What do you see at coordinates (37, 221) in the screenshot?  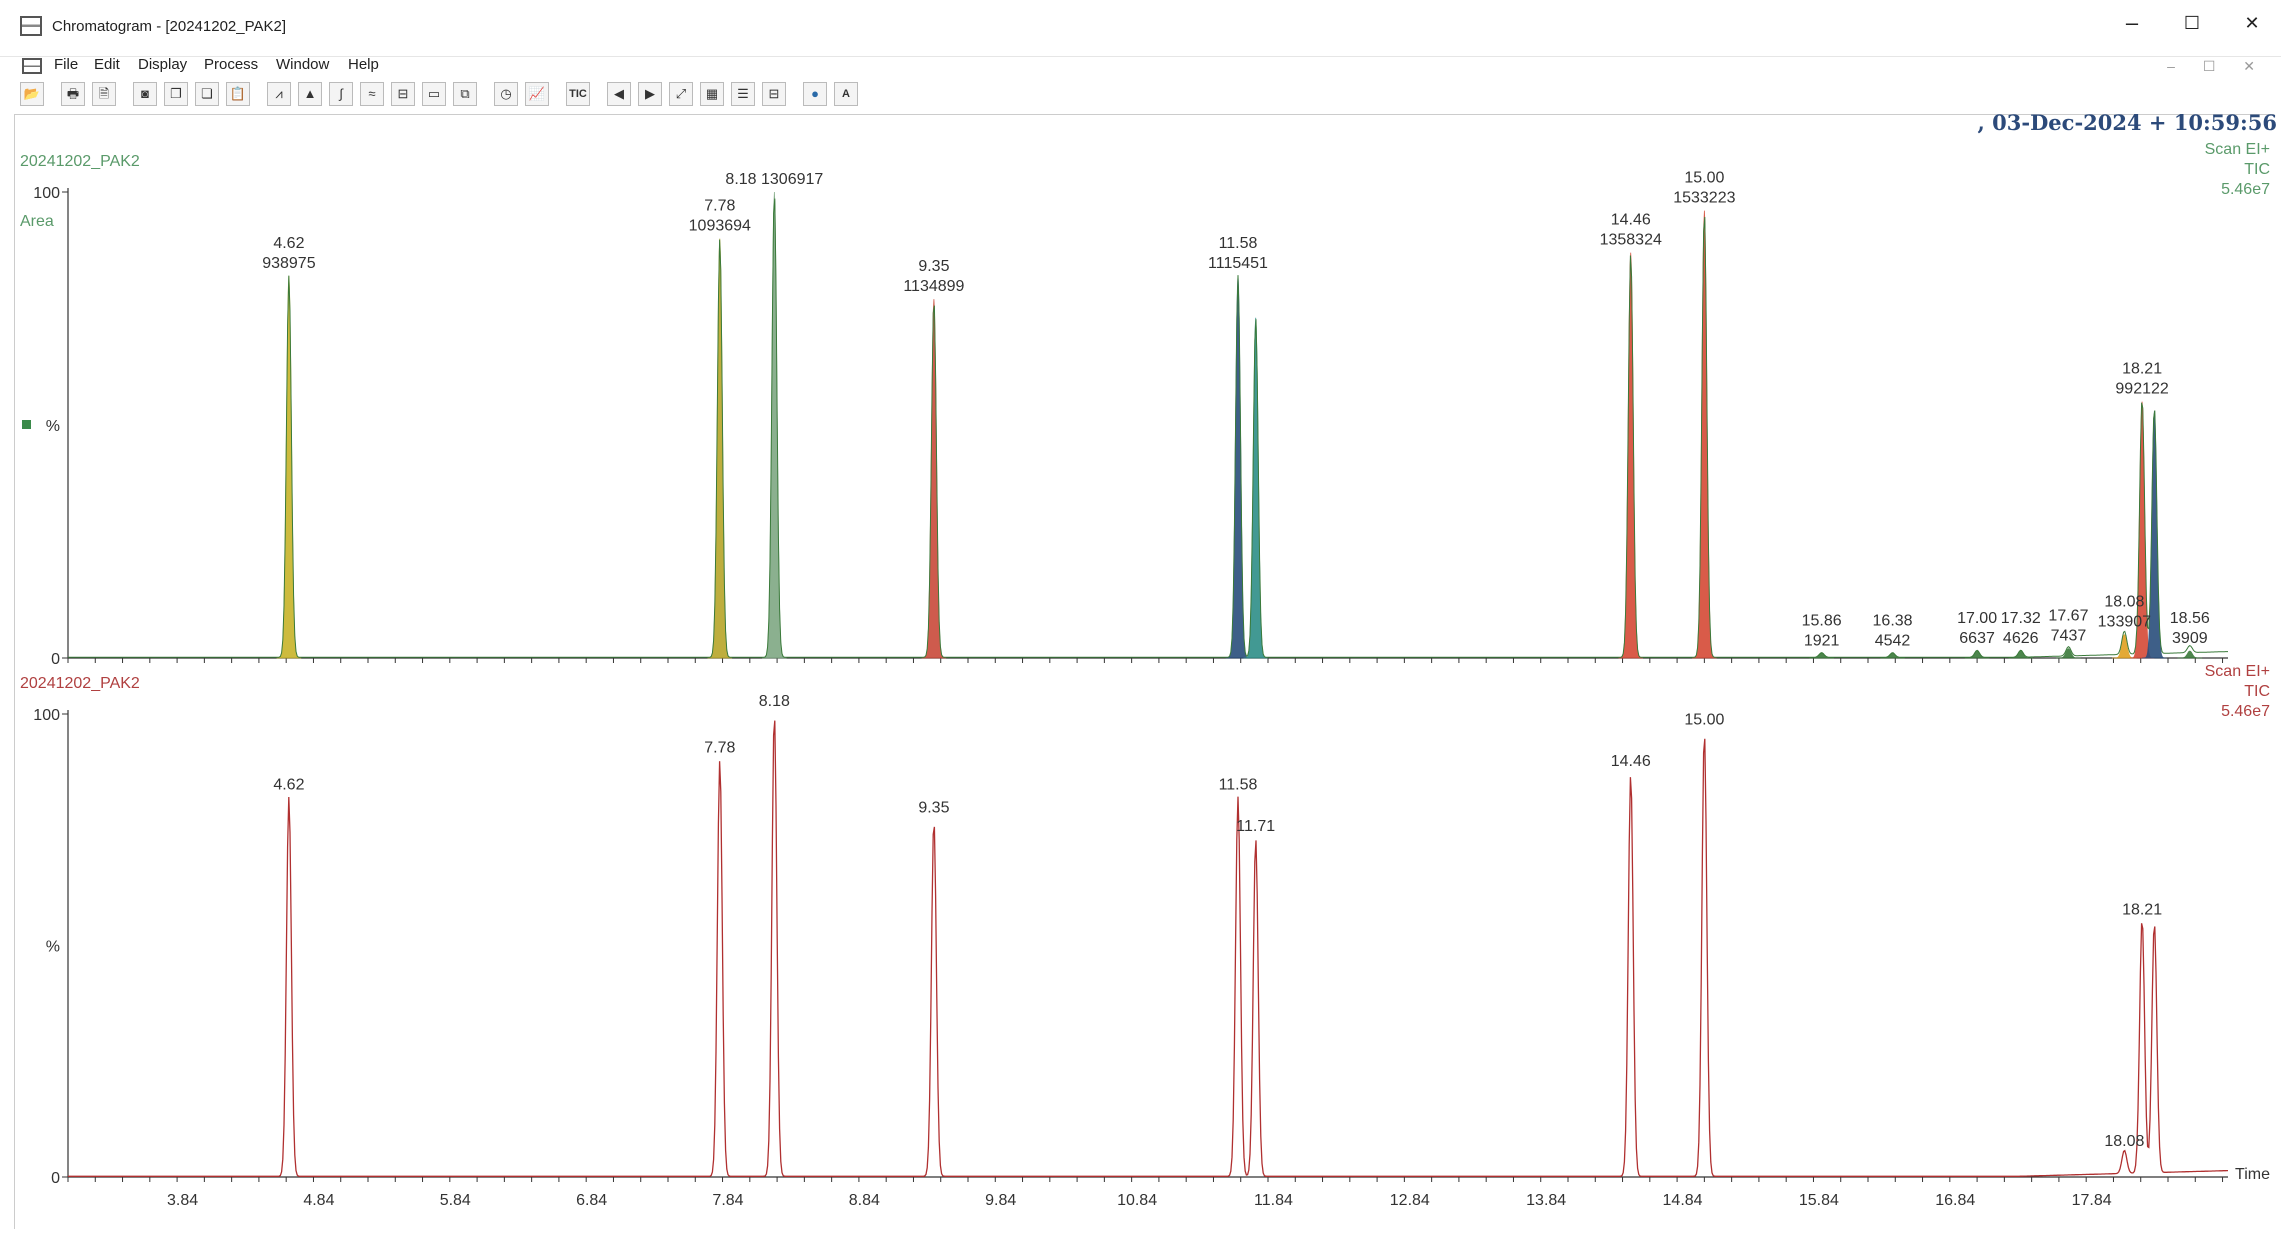 I see `mode-label: Area` at bounding box center [37, 221].